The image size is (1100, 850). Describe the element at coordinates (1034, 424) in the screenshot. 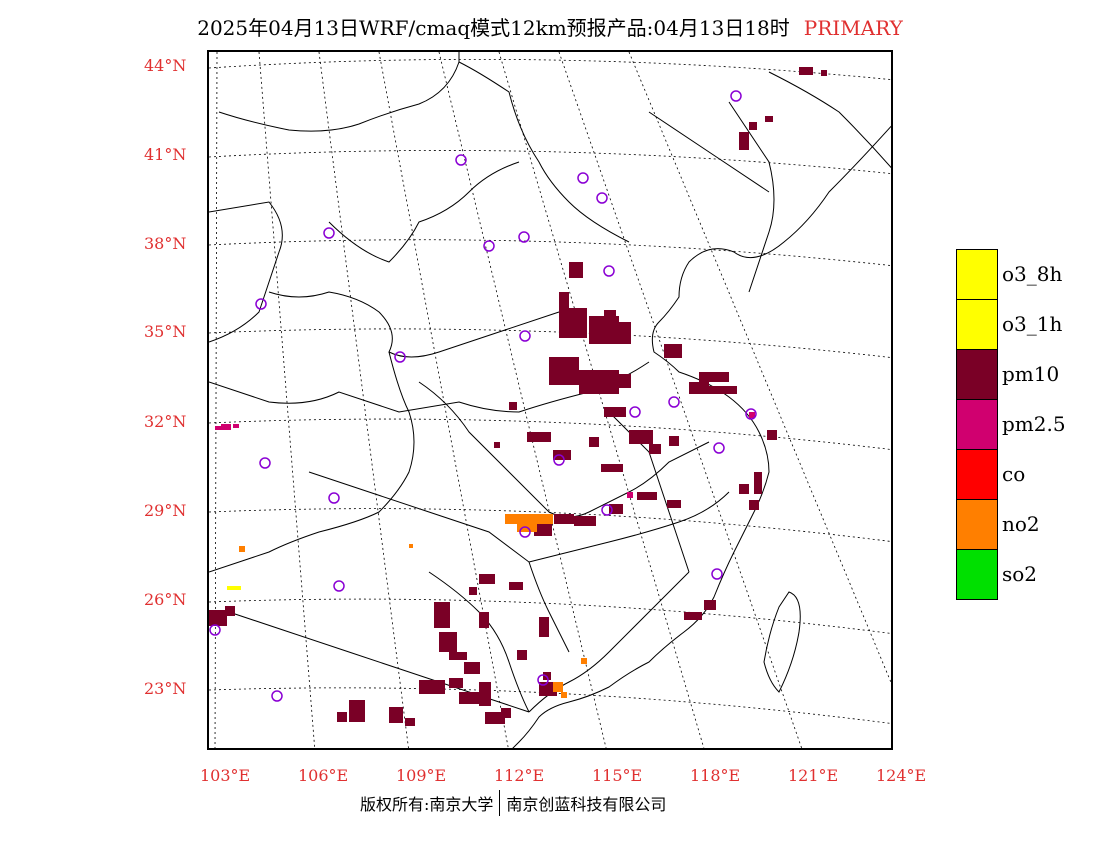

I see `legend-label: pm2.5` at that location.